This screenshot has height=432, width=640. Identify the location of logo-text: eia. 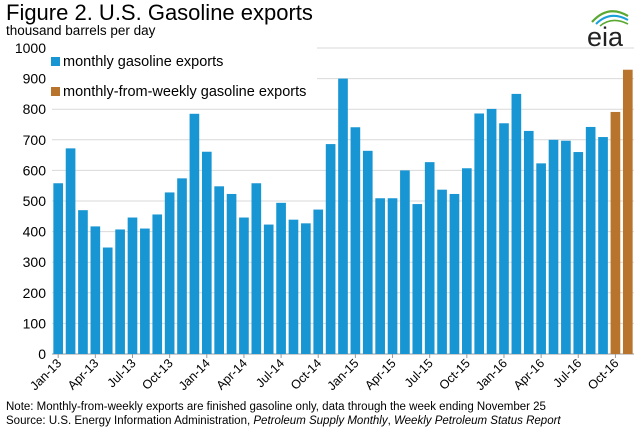
(605, 36).